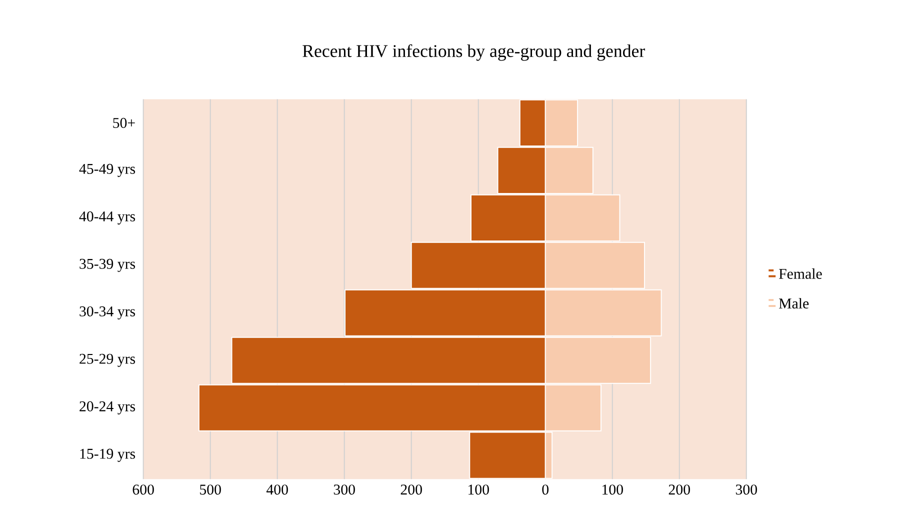 Image resolution: width=915 pixels, height=527 pixels. Describe the element at coordinates (545, 489) in the screenshot. I see `x-tick-label: 0` at that location.